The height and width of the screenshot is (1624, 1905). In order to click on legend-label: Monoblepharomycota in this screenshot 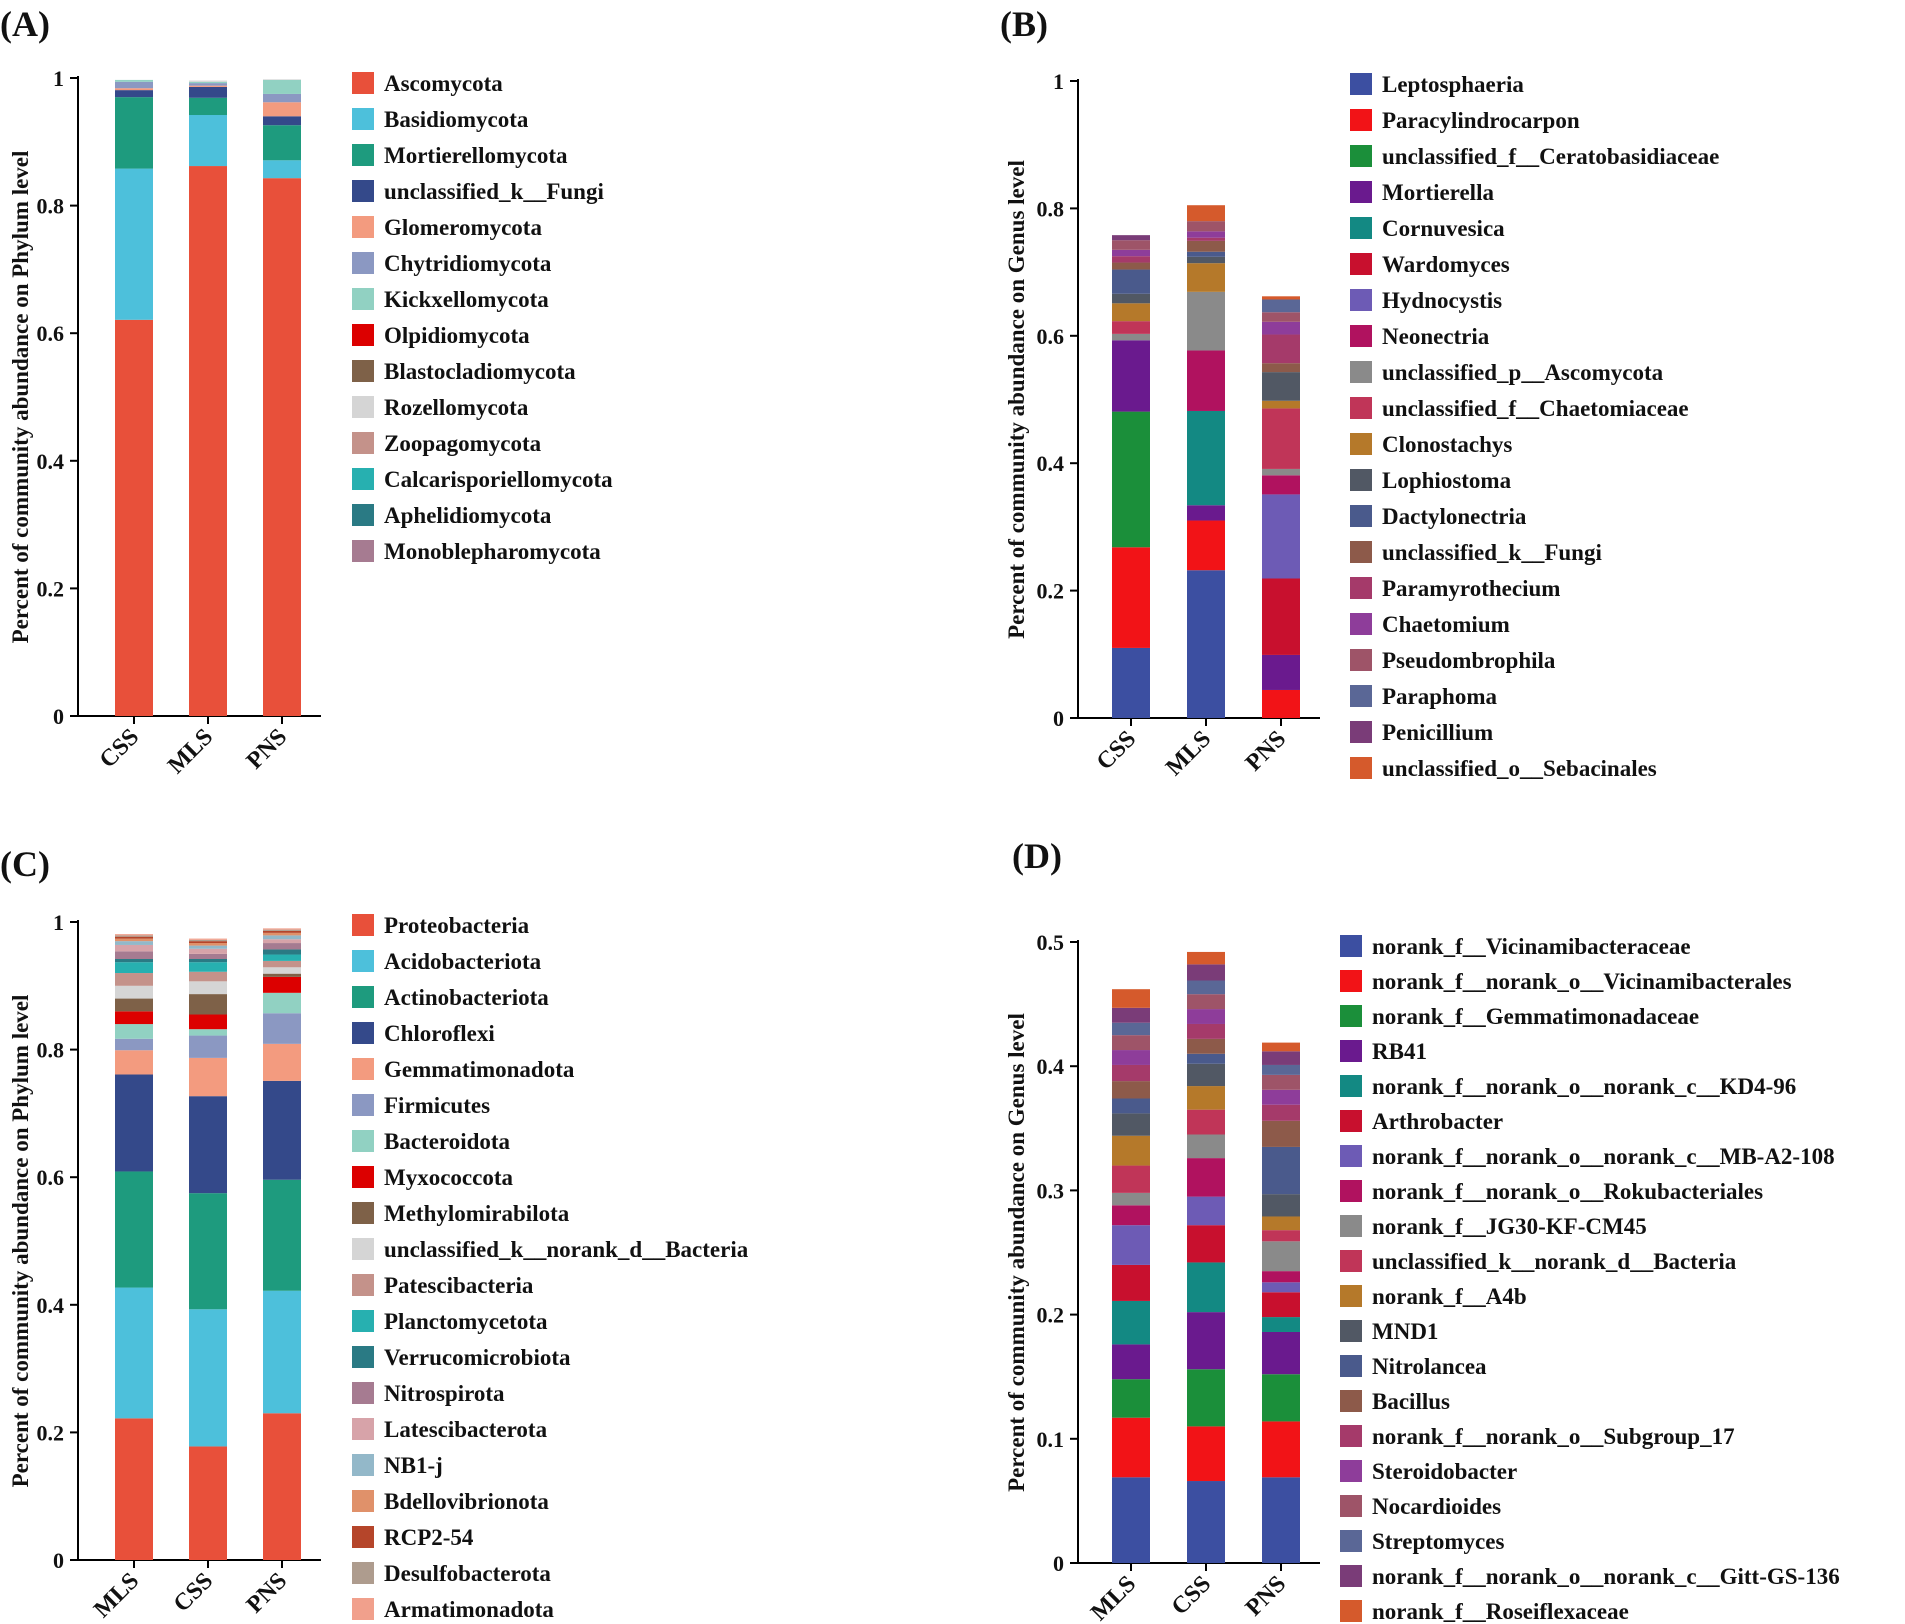, I will do `click(492, 551)`.